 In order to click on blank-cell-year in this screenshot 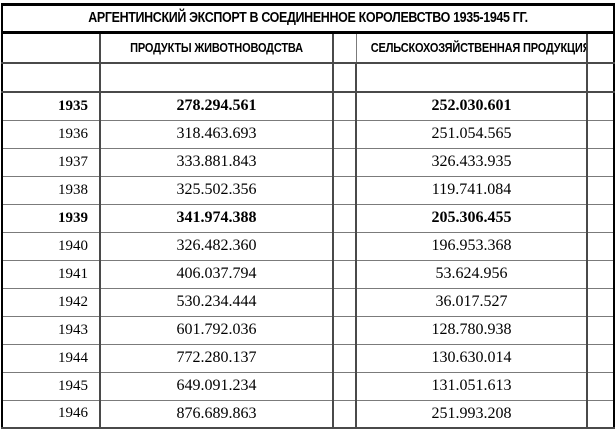, I will do `click(51, 78)`.